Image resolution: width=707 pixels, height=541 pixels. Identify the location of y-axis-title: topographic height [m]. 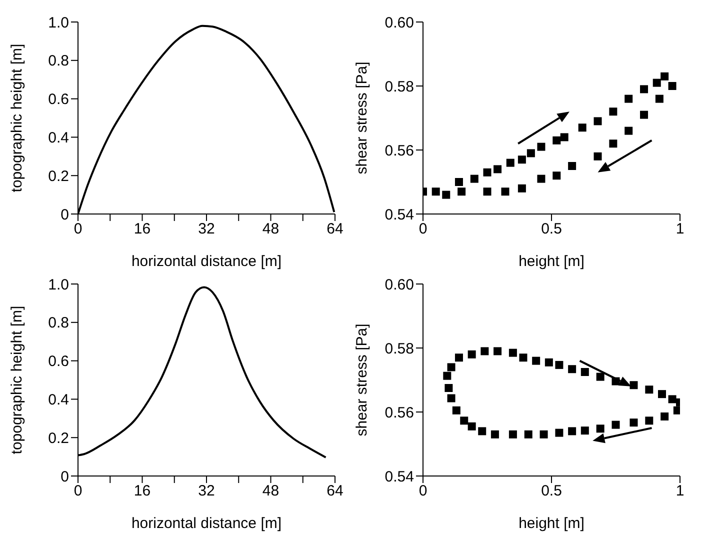
(17, 118).